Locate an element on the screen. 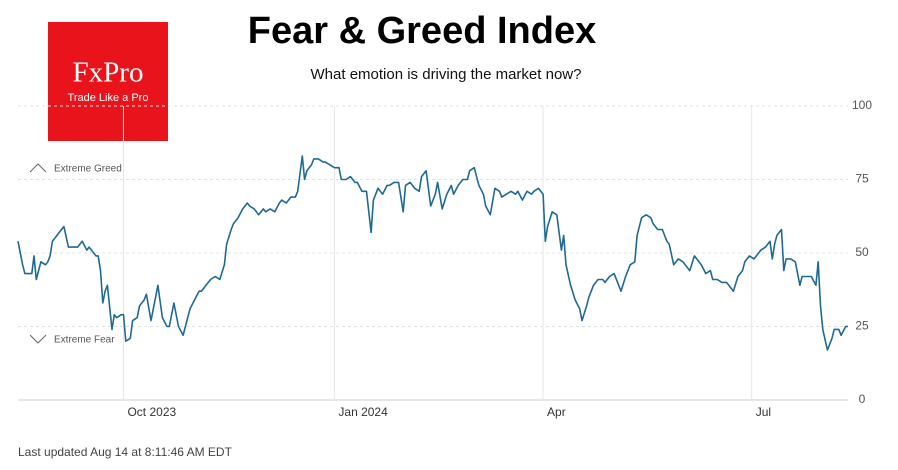  x-tick-label: Oct 2023 is located at coordinates (151, 412).